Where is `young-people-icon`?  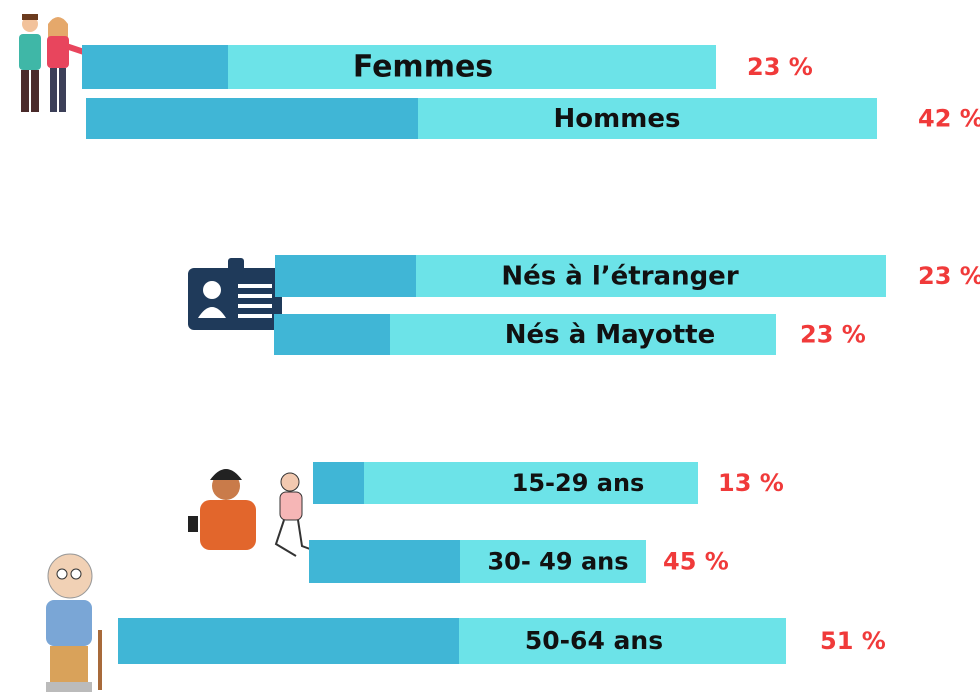
young-people-icon is located at coordinates (253, 513).